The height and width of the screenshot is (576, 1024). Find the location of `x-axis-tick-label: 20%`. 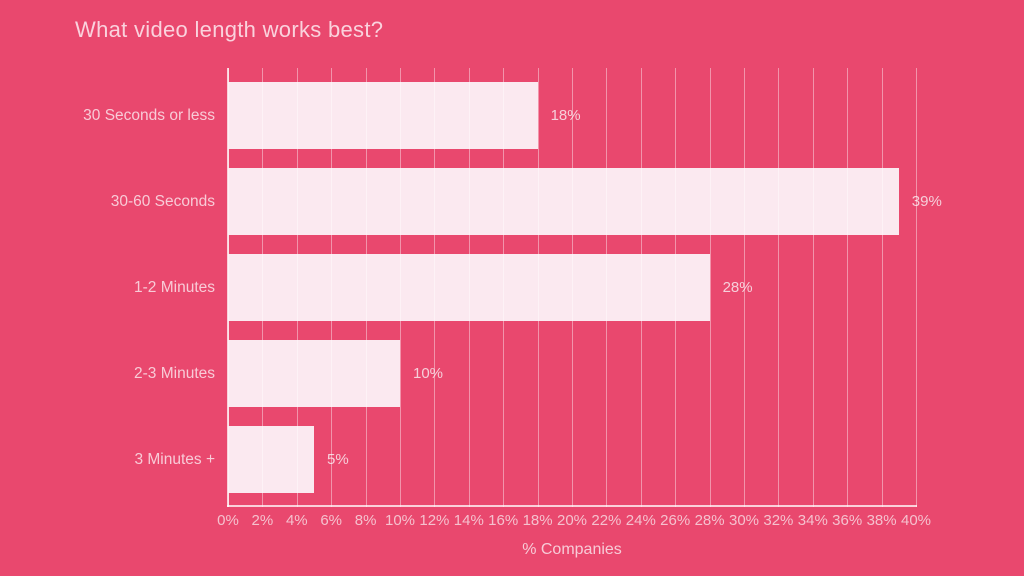

x-axis-tick-label: 20% is located at coordinates (572, 520).